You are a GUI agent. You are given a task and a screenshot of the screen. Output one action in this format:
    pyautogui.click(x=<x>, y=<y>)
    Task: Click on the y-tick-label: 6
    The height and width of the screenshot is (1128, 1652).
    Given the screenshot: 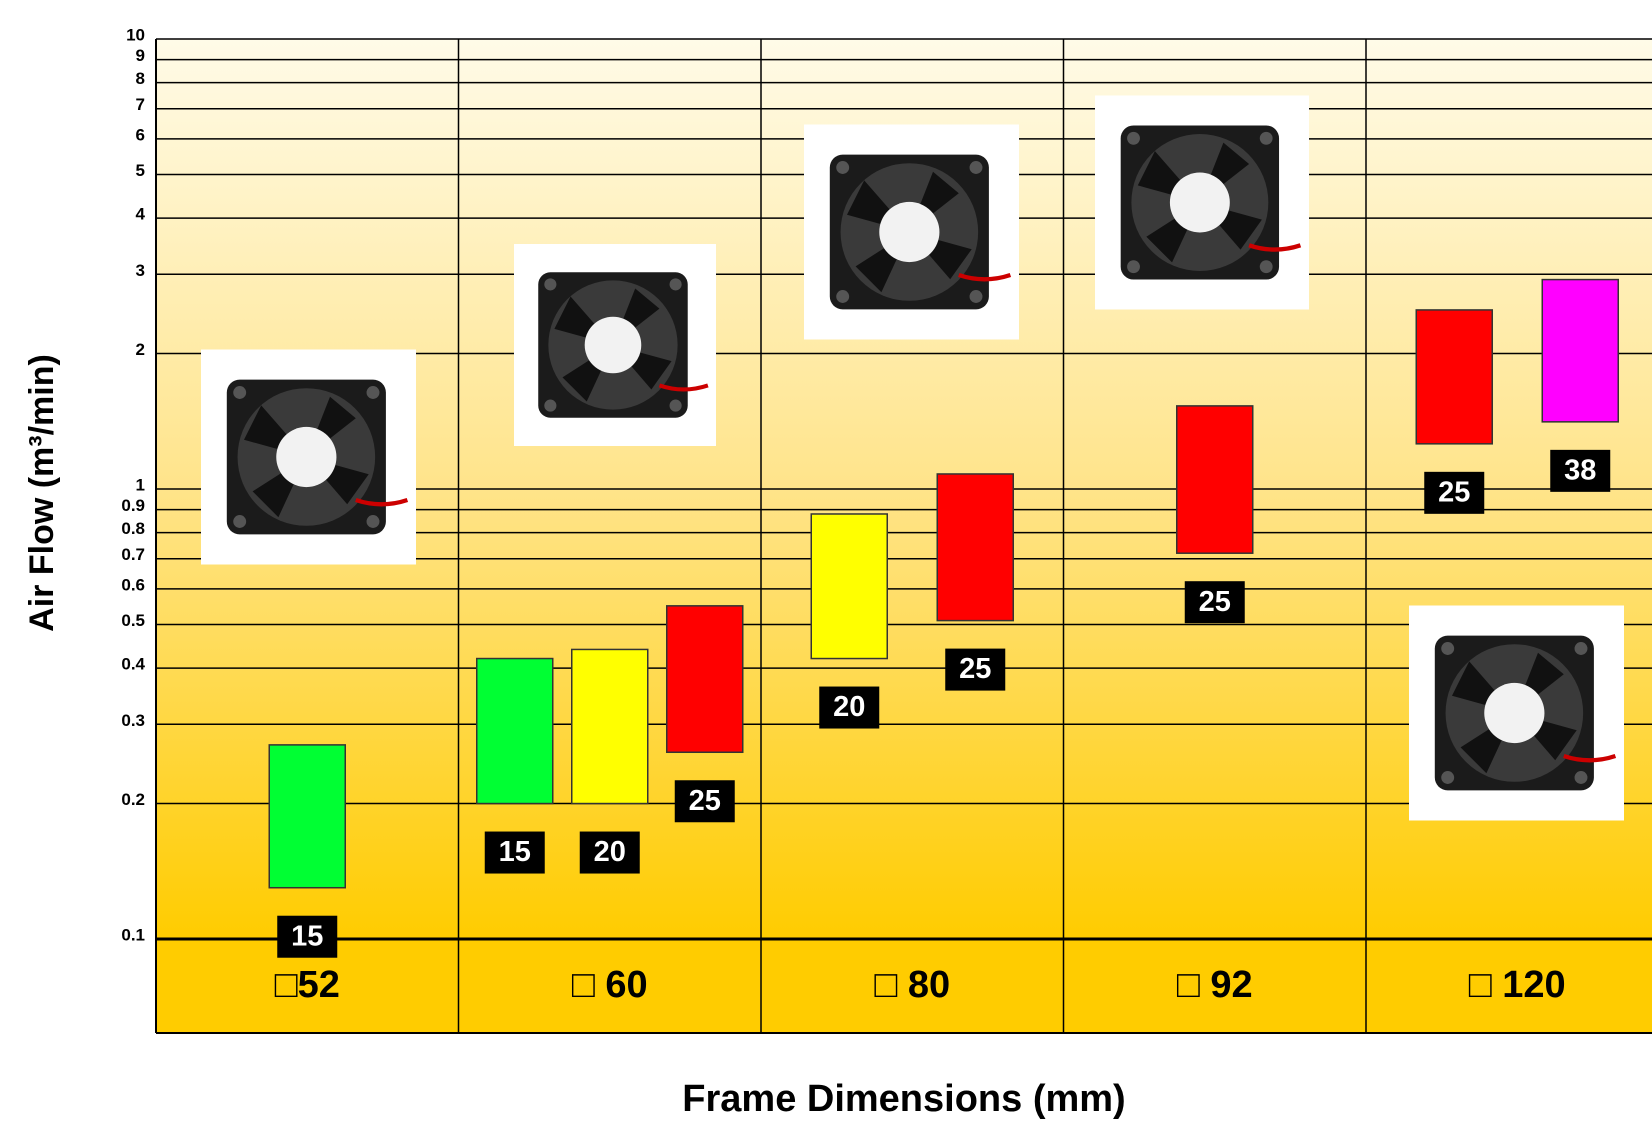 What is the action you would take?
    pyautogui.click(x=140, y=134)
    